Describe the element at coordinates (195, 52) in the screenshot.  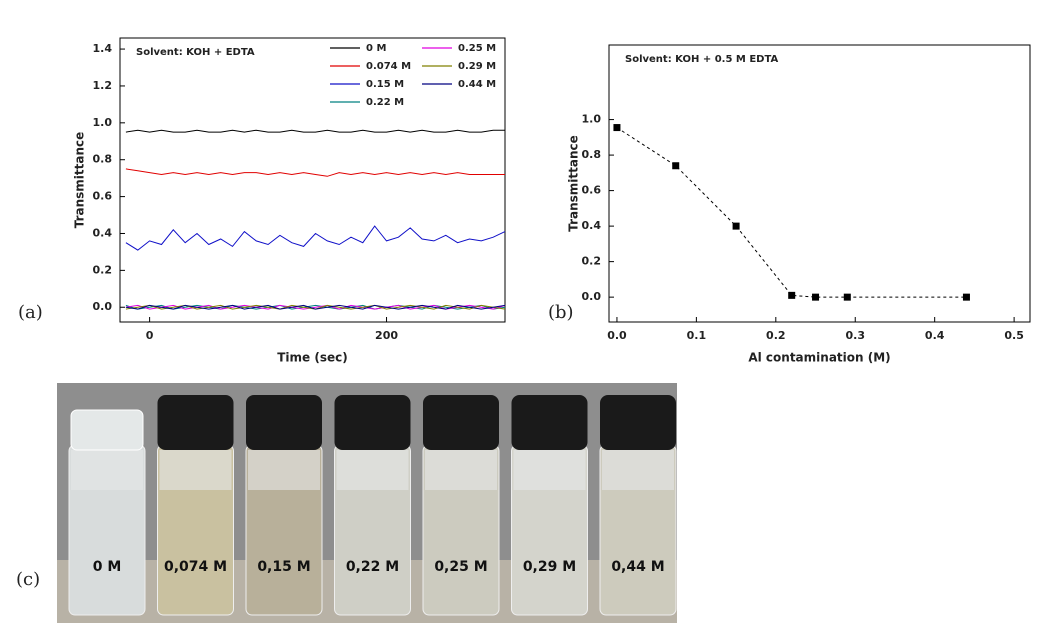
I see `annotation: Solvent: KOH + EDTA` at that location.